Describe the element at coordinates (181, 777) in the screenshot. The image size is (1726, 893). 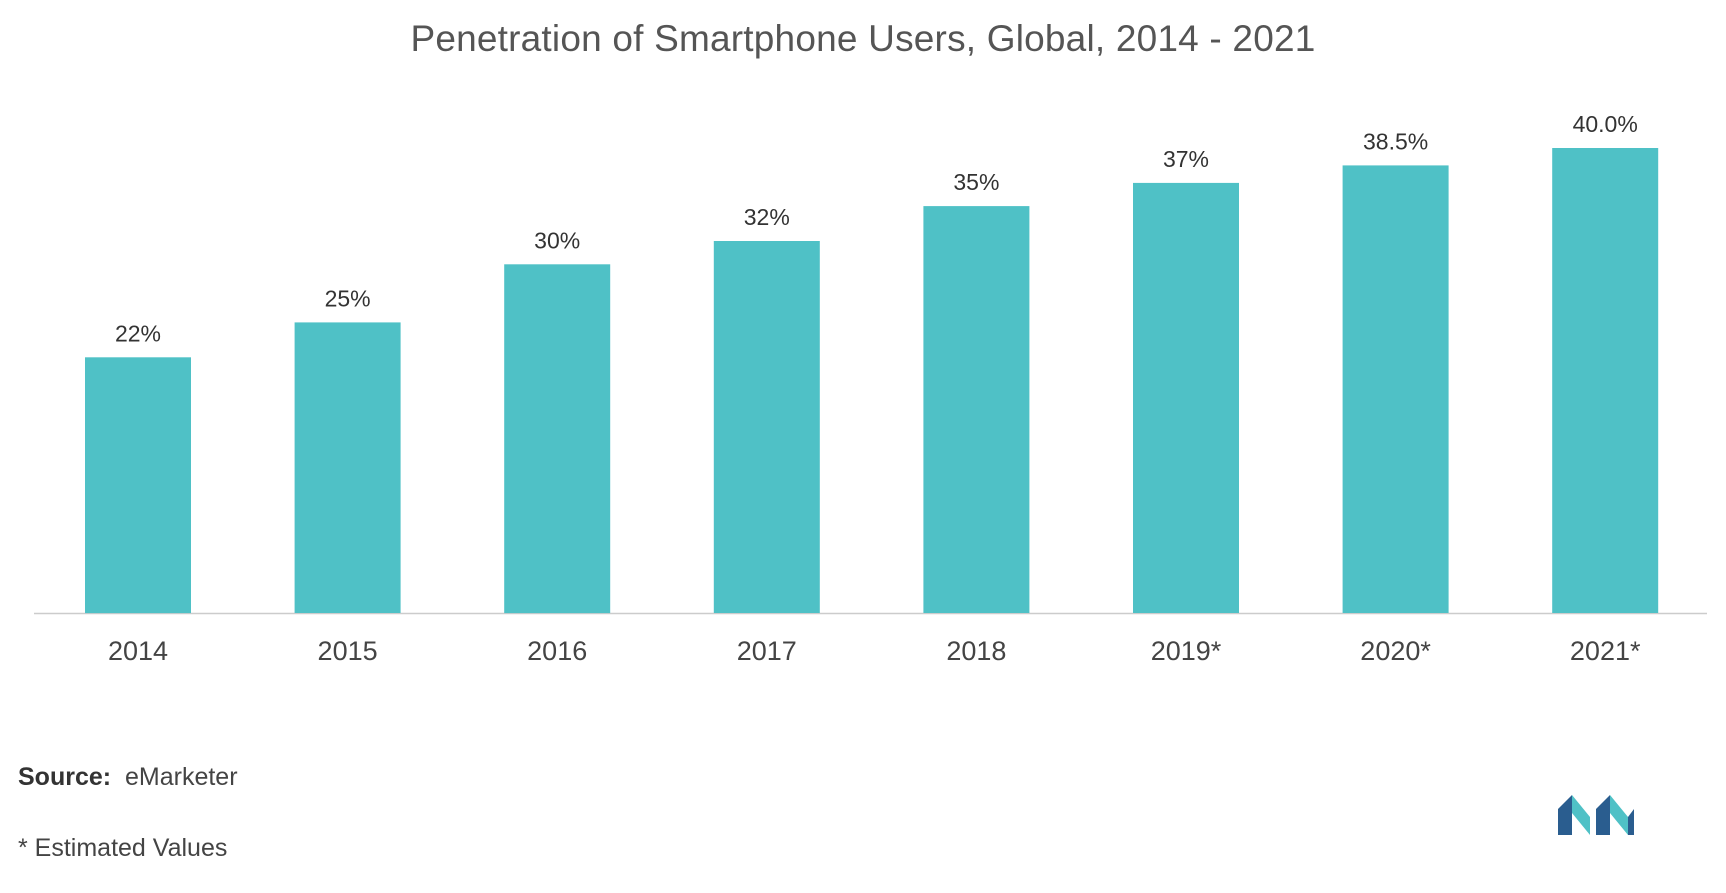
I see `source-value: eMarketer` at that location.